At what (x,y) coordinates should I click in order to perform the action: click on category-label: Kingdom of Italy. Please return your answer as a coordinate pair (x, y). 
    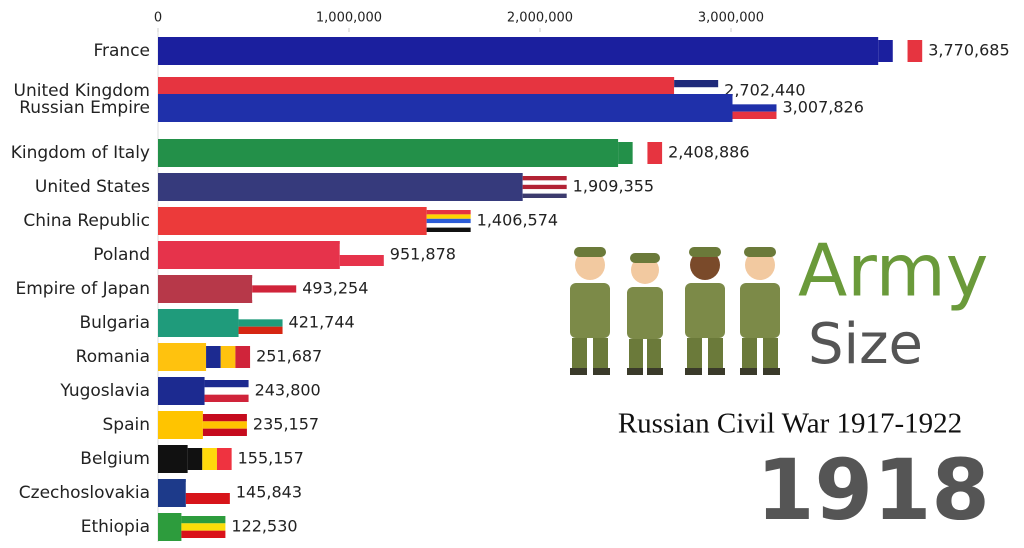
    Looking at the image, I should click on (80, 153).